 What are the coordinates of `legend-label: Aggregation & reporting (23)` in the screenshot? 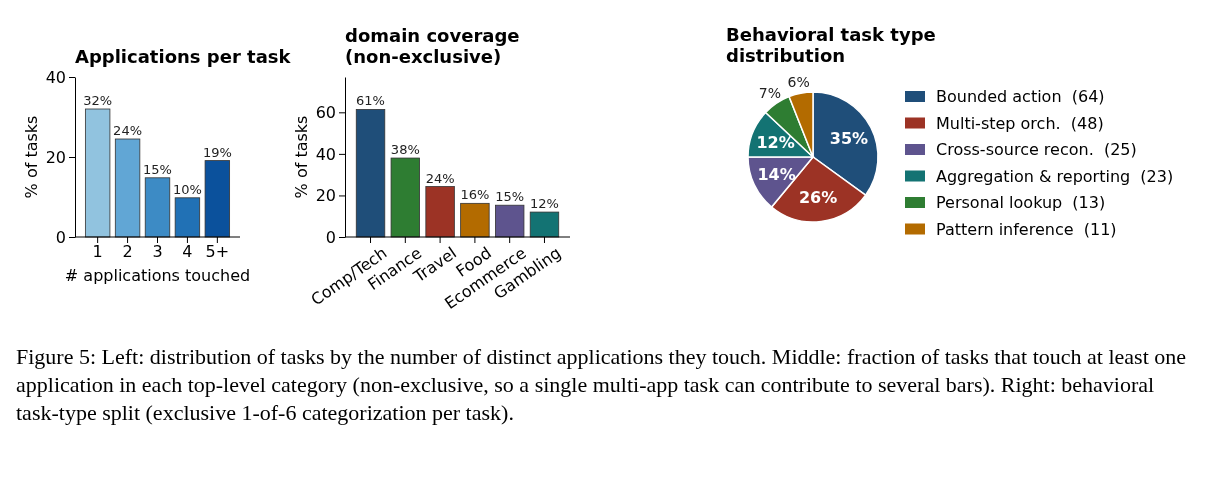 It's located at (1055, 176).